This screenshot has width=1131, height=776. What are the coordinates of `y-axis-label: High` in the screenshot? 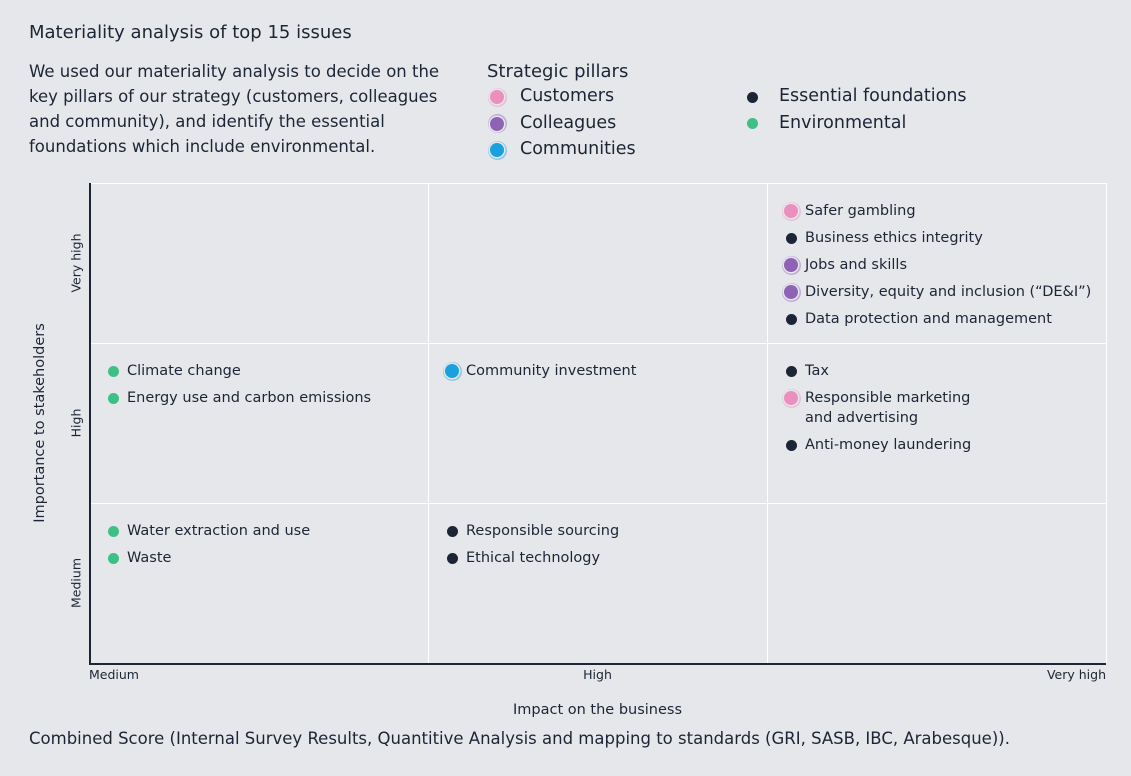 It's located at (76, 423).